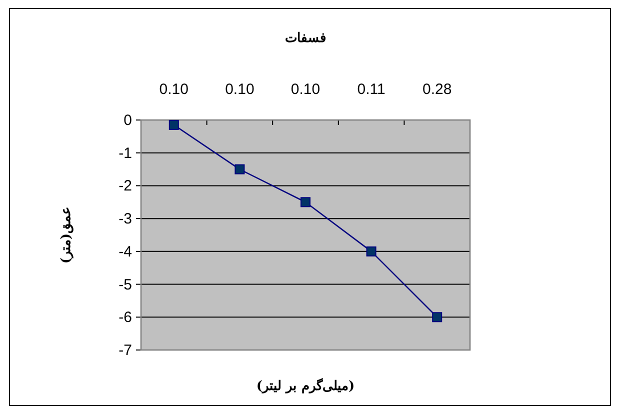  What do you see at coordinates (437, 89) in the screenshot?
I see `x-tick-label: 0.28` at bounding box center [437, 89].